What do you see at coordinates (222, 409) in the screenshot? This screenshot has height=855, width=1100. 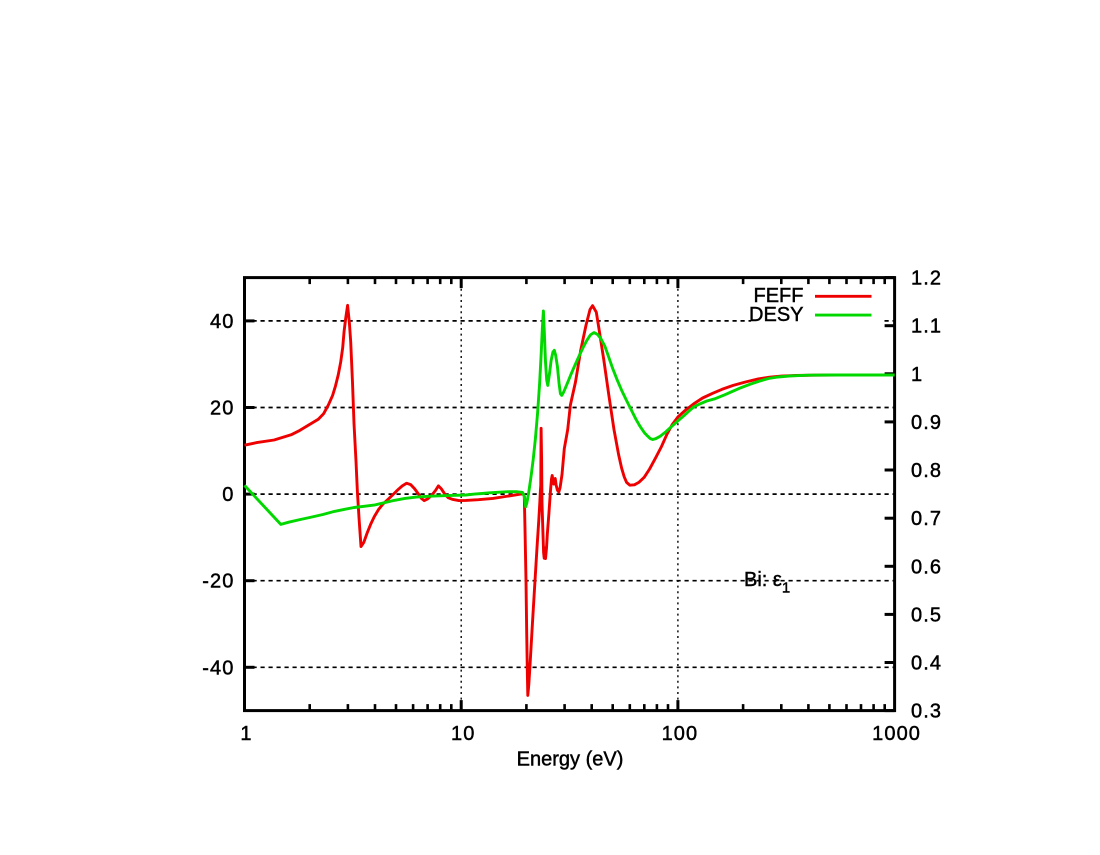 I see `svg-text: 20` at bounding box center [222, 409].